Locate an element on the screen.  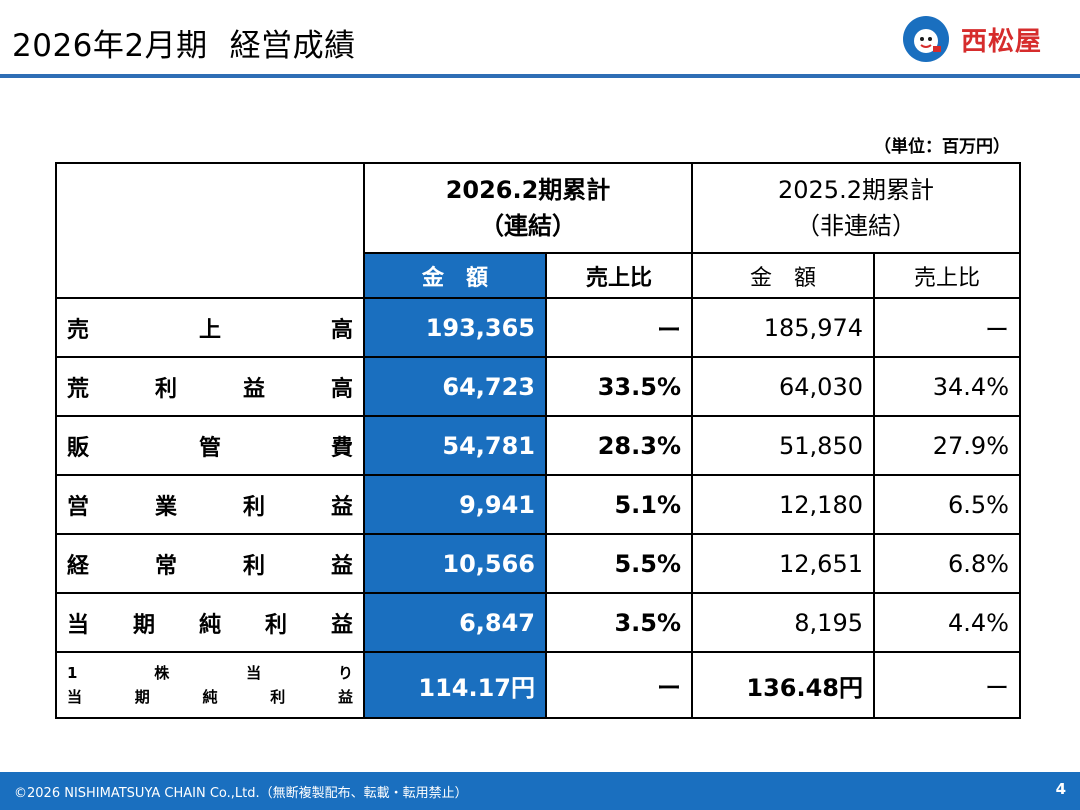
subheader-row: 金 額 売上比 金 額 売上比 is located at coordinates (538, 275).